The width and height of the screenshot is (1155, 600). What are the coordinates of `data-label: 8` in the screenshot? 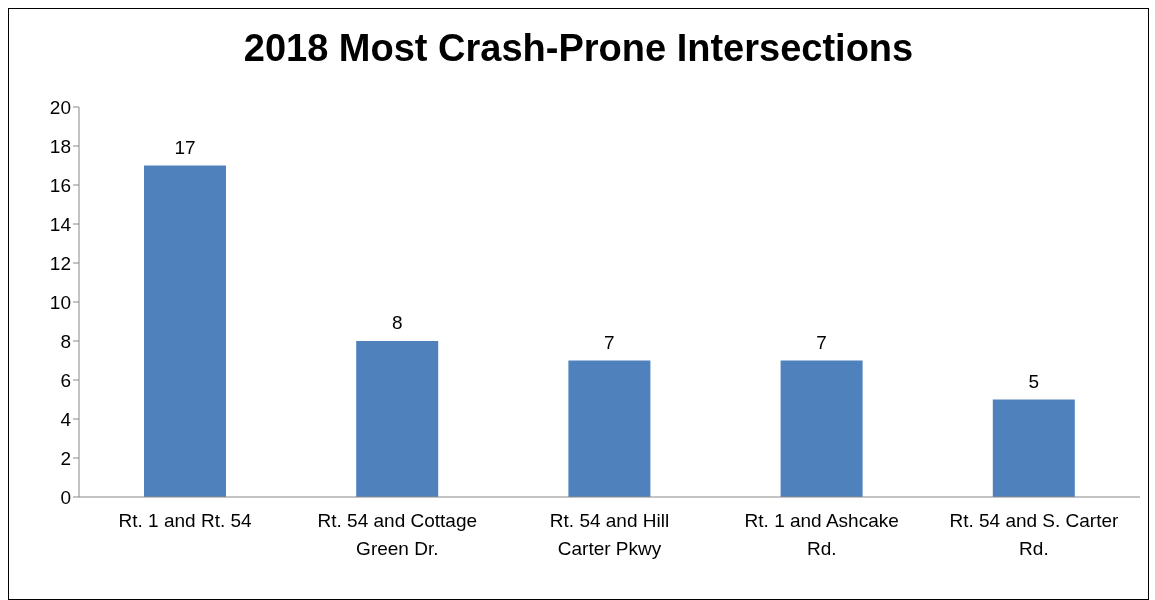 It's located at (397, 322).